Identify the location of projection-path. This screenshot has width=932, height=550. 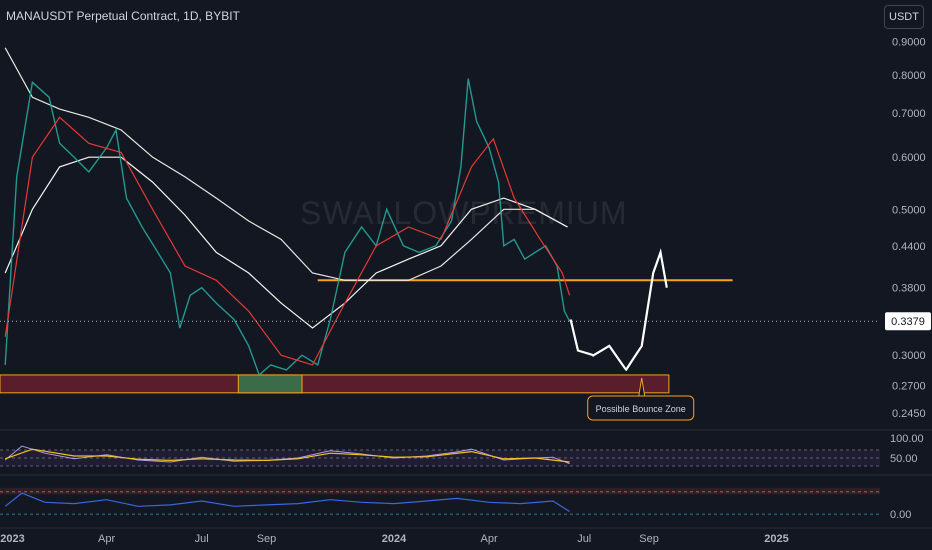
(618, 310).